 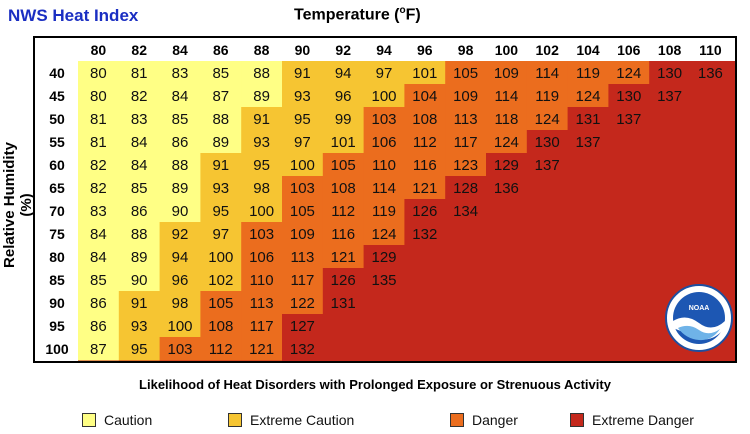 I want to click on heat-index-value: 118, so click(x=506, y=119).